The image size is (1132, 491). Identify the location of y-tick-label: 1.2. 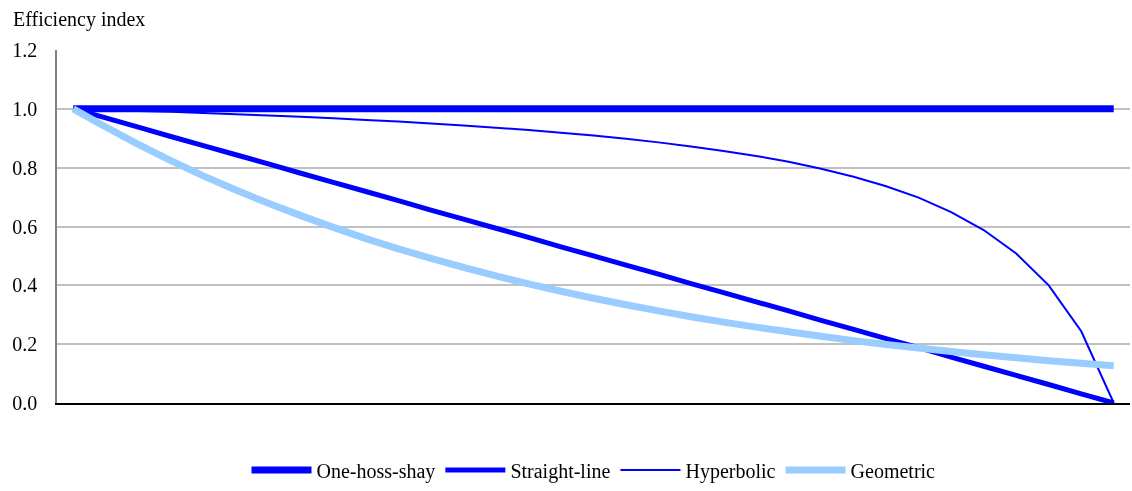
(25, 50).